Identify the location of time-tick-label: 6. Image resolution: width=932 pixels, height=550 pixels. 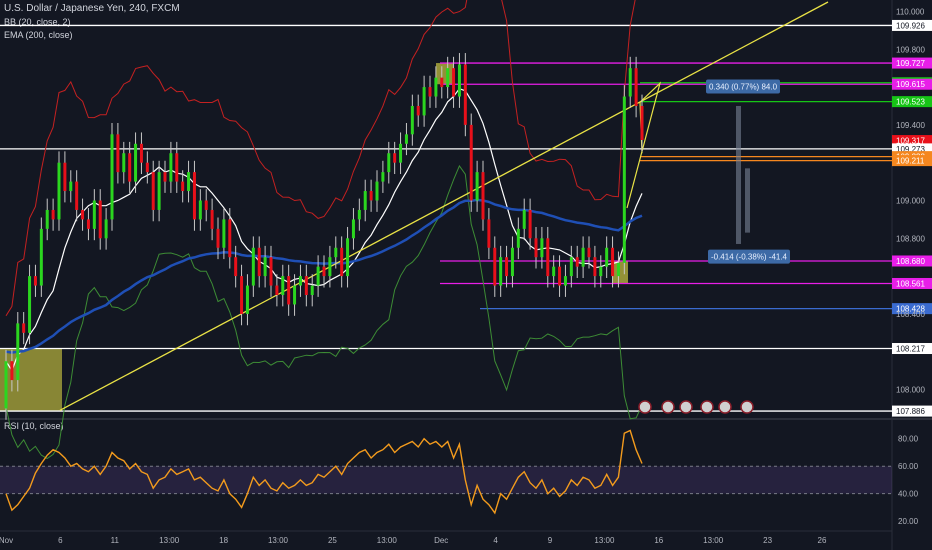
(60, 540).